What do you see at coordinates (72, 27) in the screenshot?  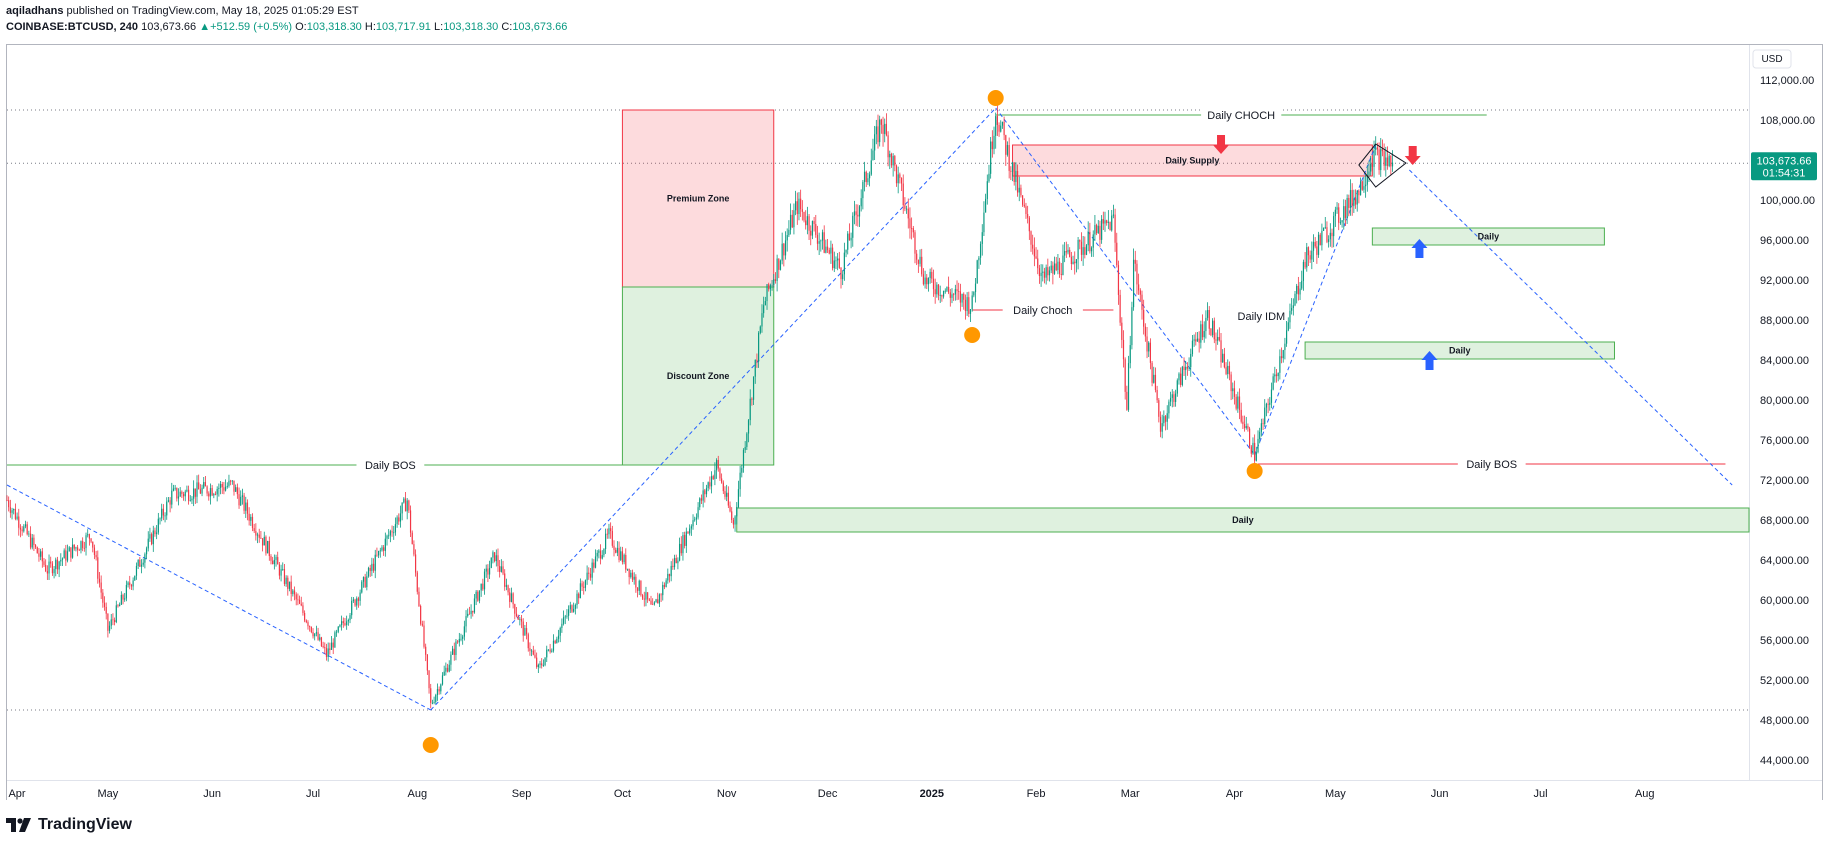 I see `symbol-name: COINBASE:BTCUSD, 240` at bounding box center [72, 27].